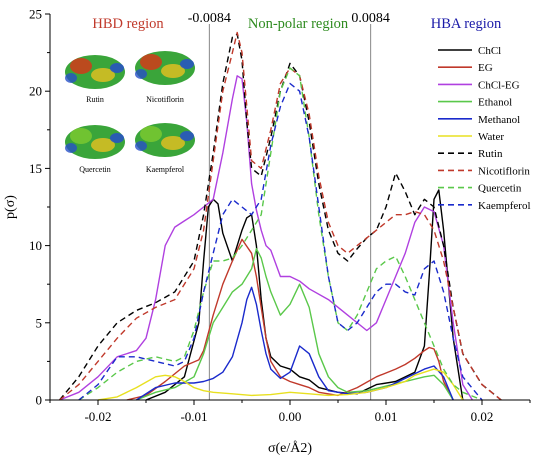 The width and height of the screenshot is (550, 464). What do you see at coordinates (386, 416) in the screenshot?
I see `x-tick-label: 0.01` at bounding box center [386, 416].